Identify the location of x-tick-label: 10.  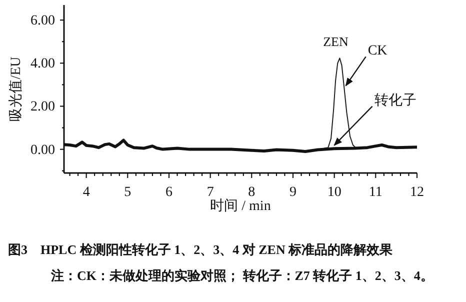
(334, 192).